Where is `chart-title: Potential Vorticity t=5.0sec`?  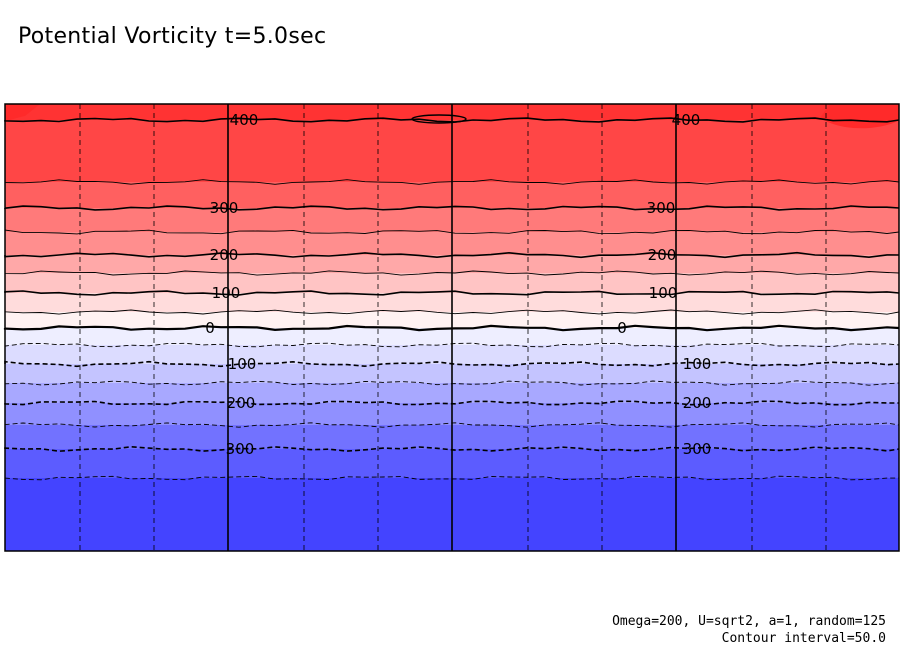 chart-title: Potential Vorticity t=5.0sec is located at coordinates (172, 36).